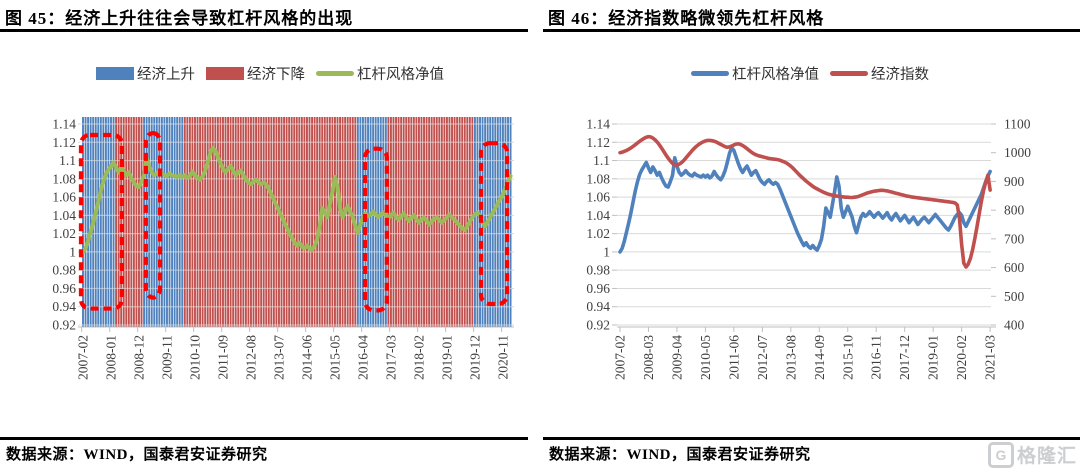 The height and width of the screenshot is (470, 1080). Describe the element at coordinates (811, 30) in the screenshot. I see `figure-46-title-rule` at that location.